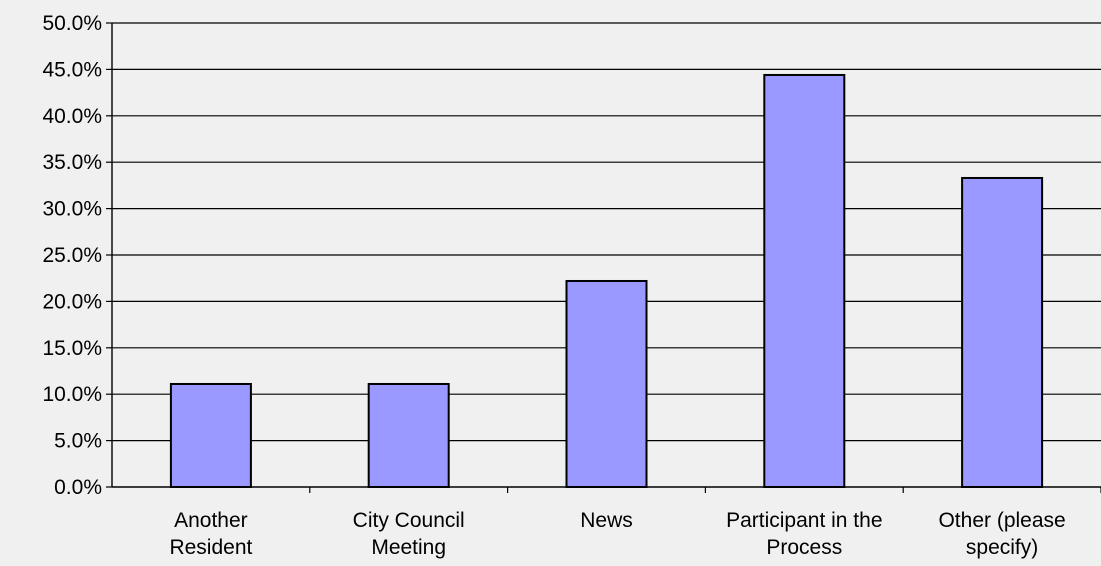 Image resolution: width=1101 pixels, height=566 pixels. What do you see at coordinates (72, 209) in the screenshot?
I see `y-tick-label-6: 30.0%` at bounding box center [72, 209].